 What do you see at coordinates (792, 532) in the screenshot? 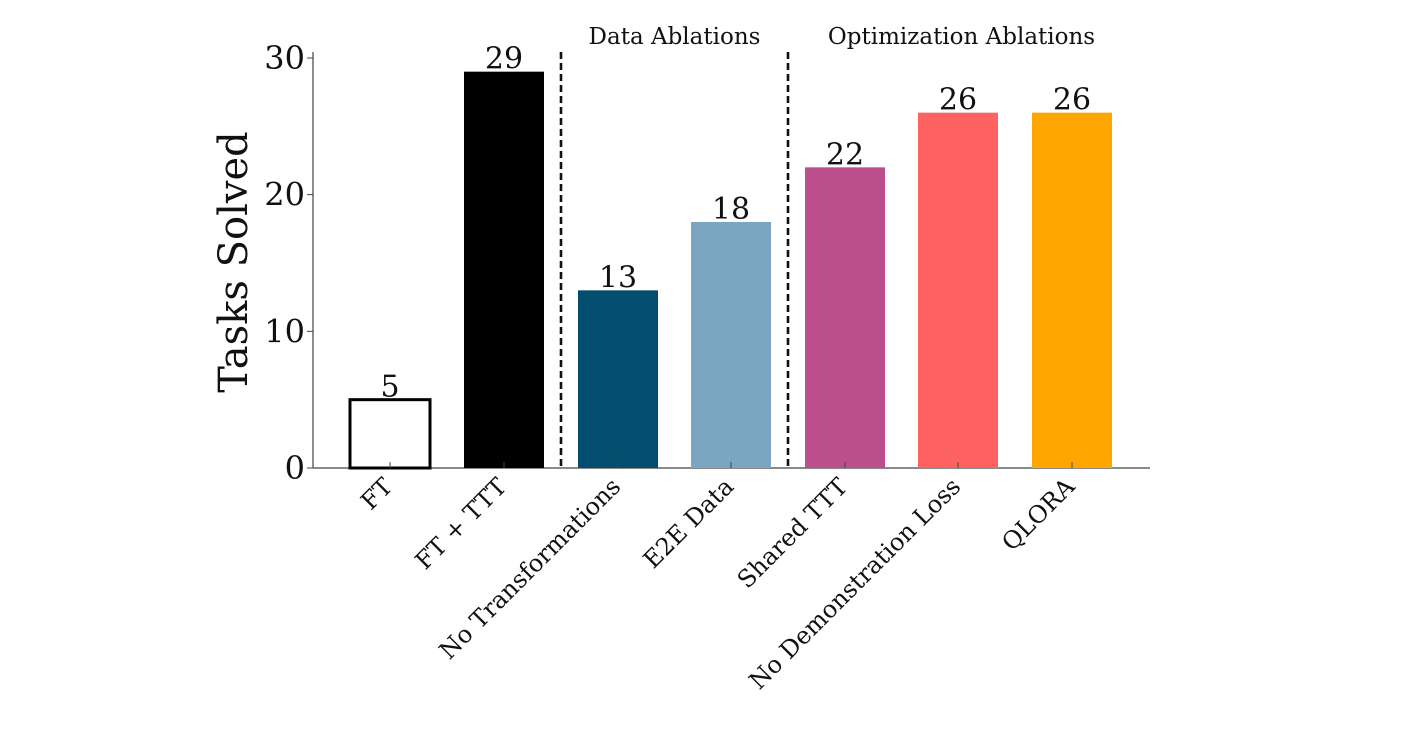
I see `x-tick-label: Shared TTT` at bounding box center [792, 532].